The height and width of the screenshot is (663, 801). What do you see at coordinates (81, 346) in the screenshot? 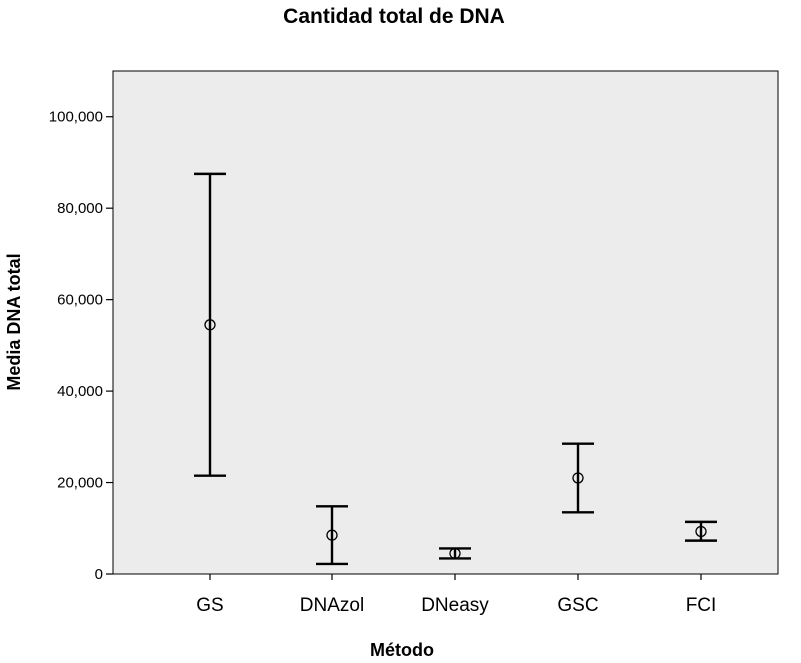
I see `y-axis: 0 20,000 40,000 60,000 80,000 100,000` at bounding box center [81, 346].